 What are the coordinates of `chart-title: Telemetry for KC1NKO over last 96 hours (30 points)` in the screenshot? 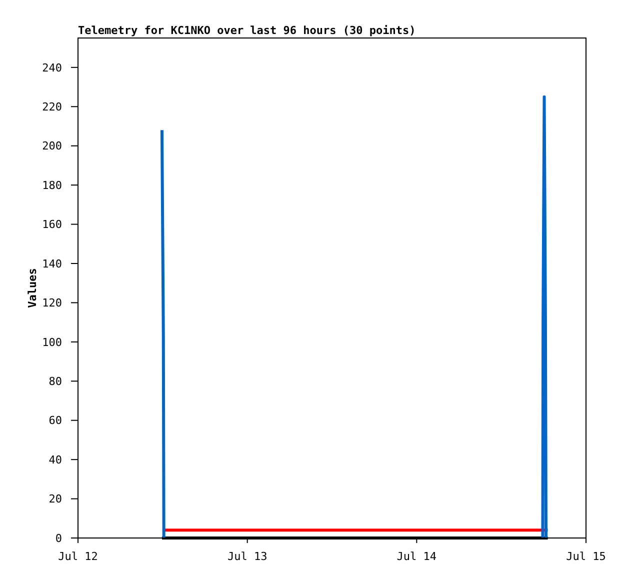 It's located at (247, 30).